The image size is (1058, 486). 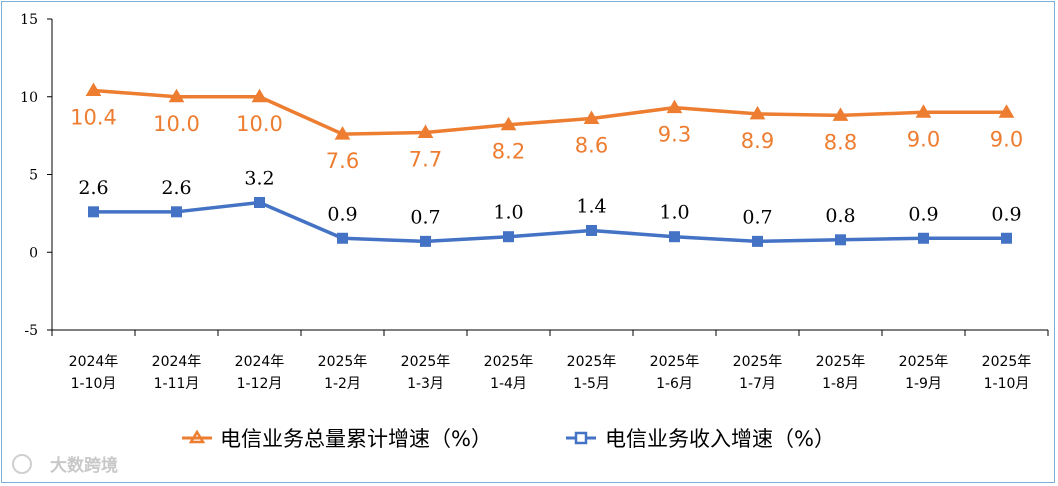 What do you see at coordinates (581, 438) in the screenshot?
I see `legend-marker-square` at bounding box center [581, 438].